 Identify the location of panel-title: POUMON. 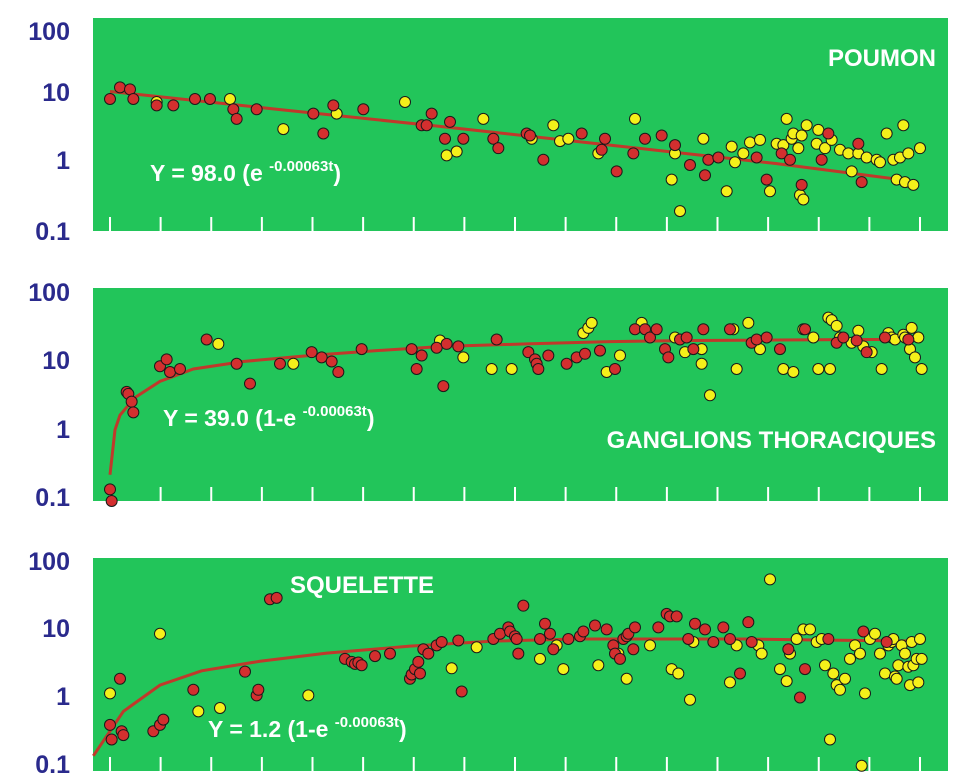
(882, 58).